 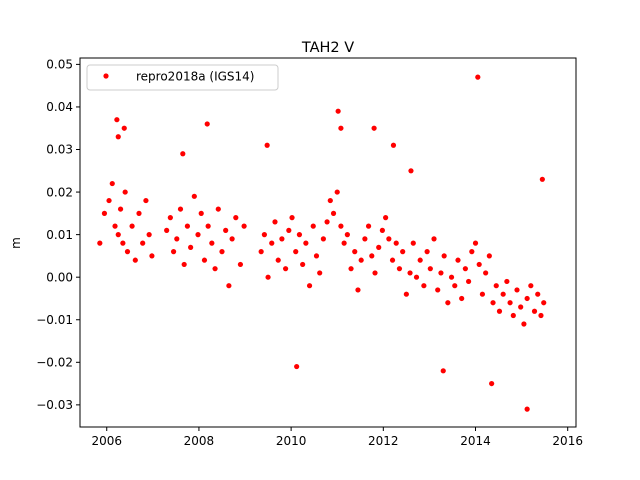 What do you see at coordinates (16, 243) in the screenshot?
I see `y-axis-label: m` at bounding box center [16, 243].